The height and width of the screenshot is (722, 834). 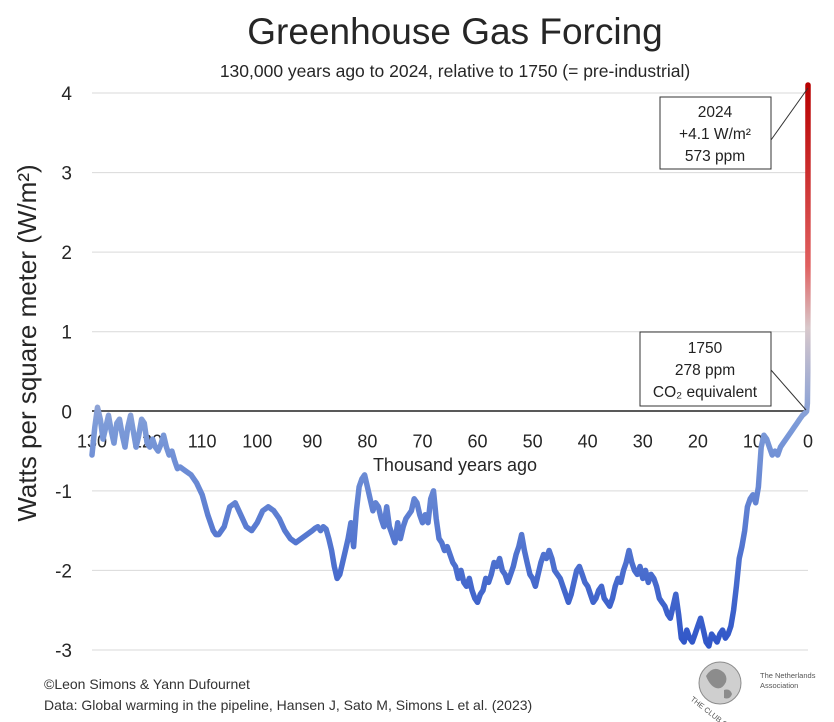 I want to click on x-tick-label: 110, so click(x=202, y=441).